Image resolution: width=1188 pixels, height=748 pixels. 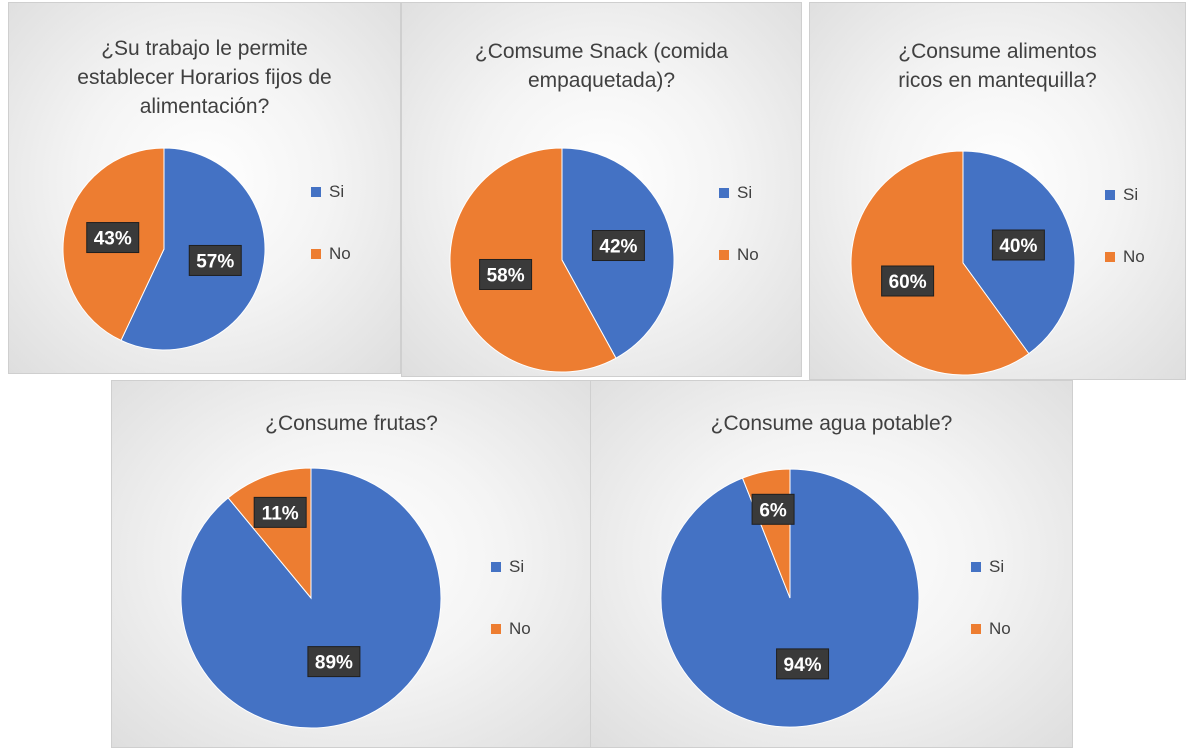 I want to click on data-label: 94%, so click(x=803, y=664).